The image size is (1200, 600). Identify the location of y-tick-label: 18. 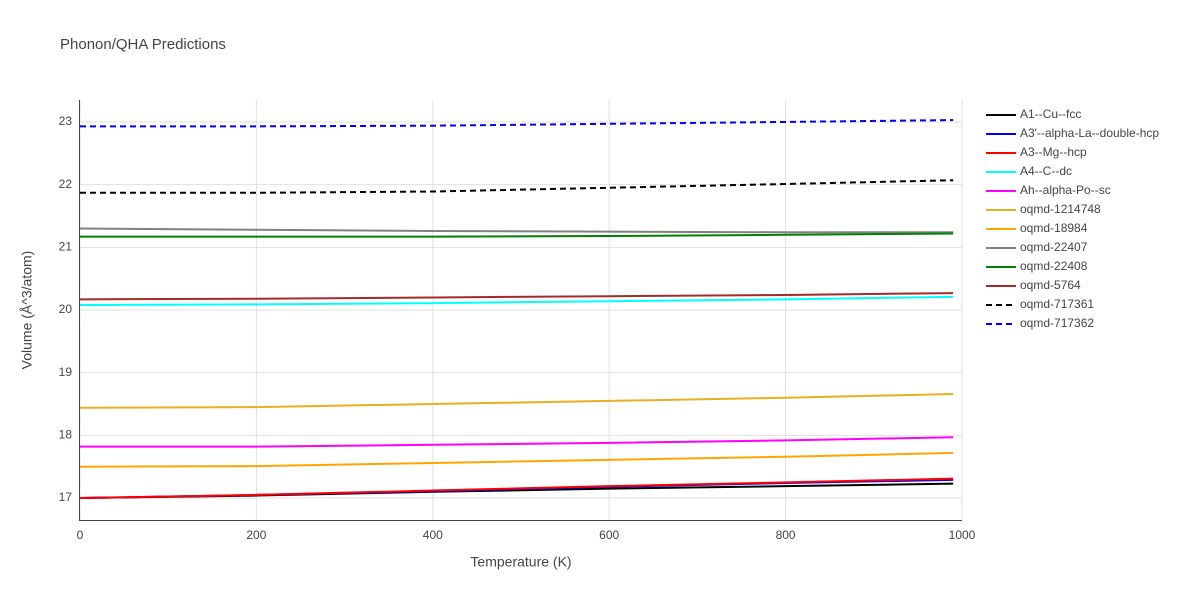
(66, 435).